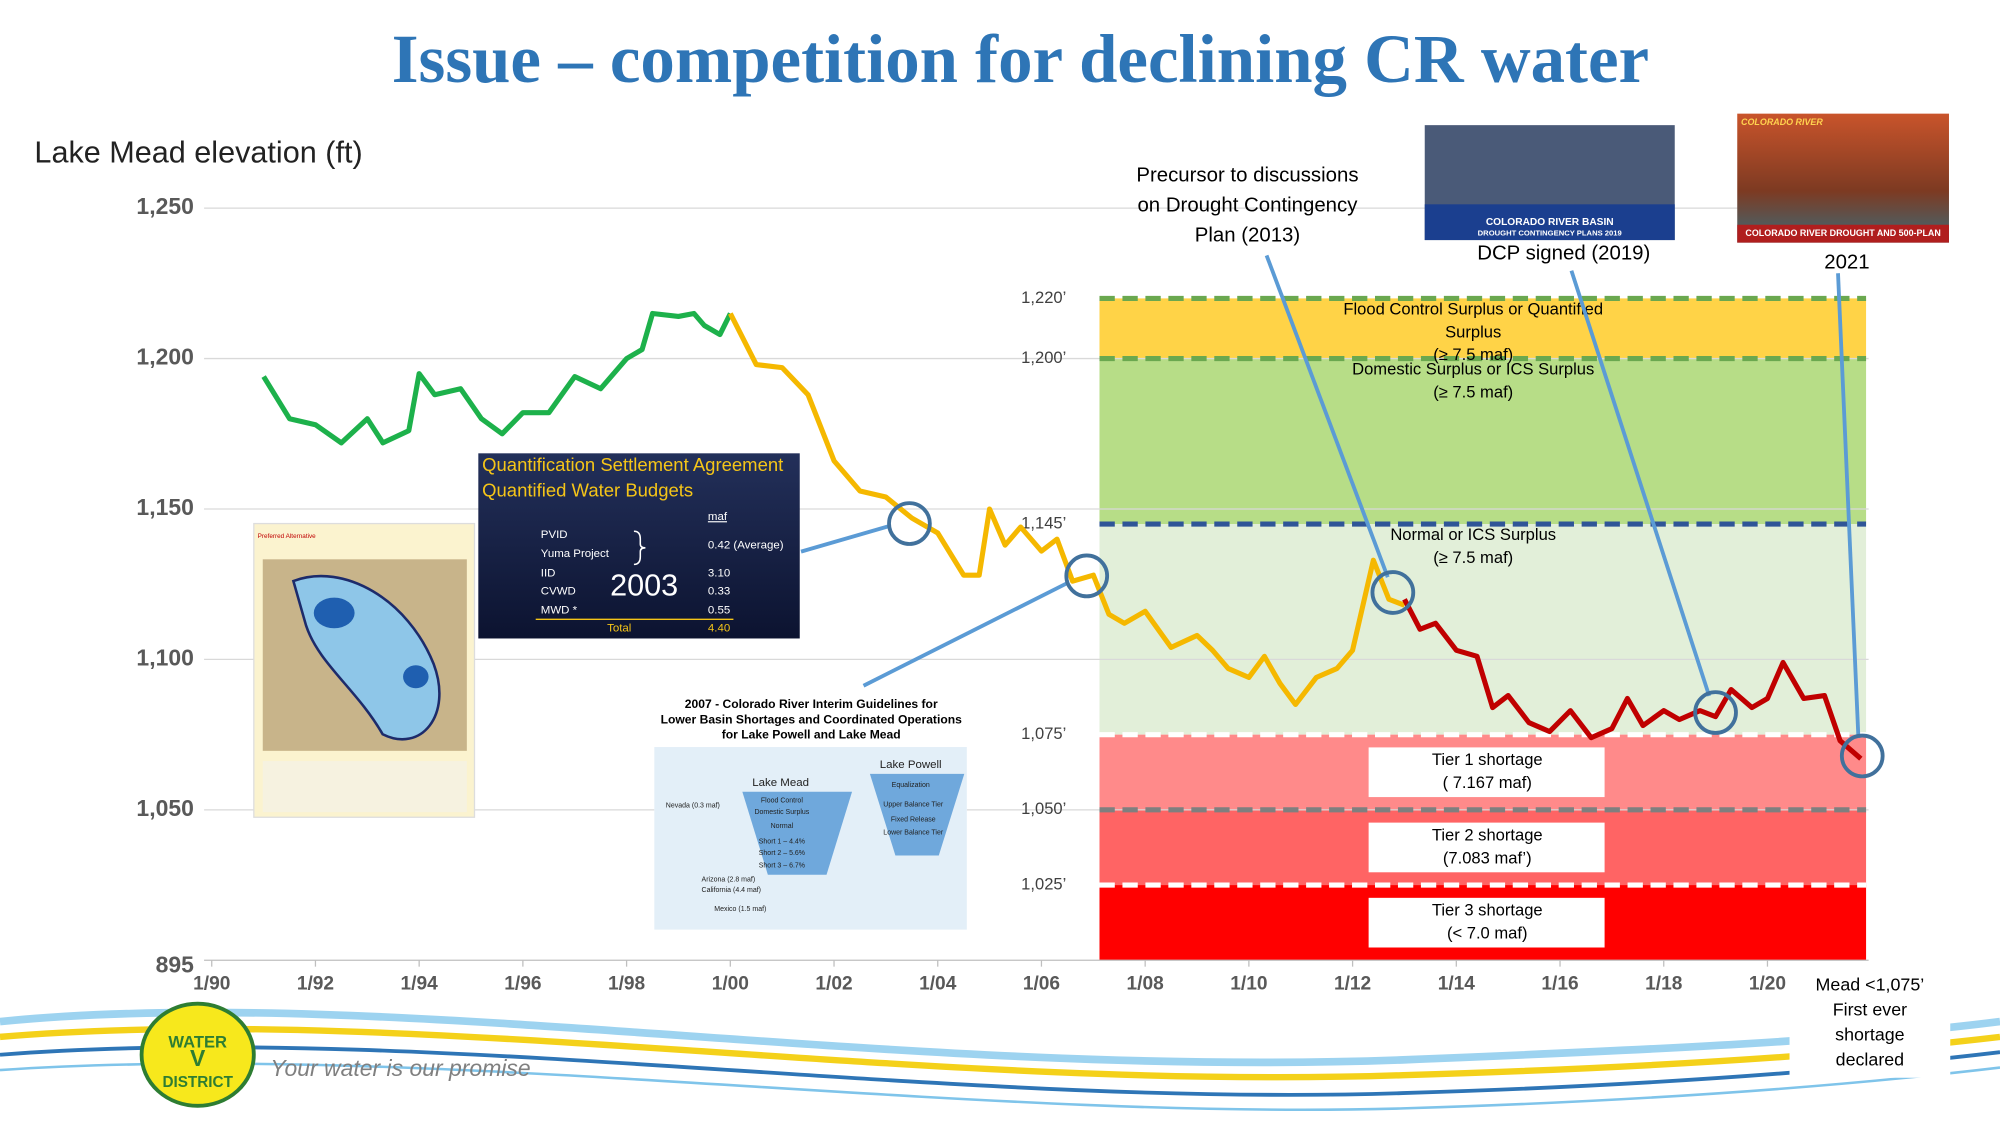  Describe the element at coordinates (1248, 984) in the screenshot. I see `x-tick-label: 1/10` at that location.